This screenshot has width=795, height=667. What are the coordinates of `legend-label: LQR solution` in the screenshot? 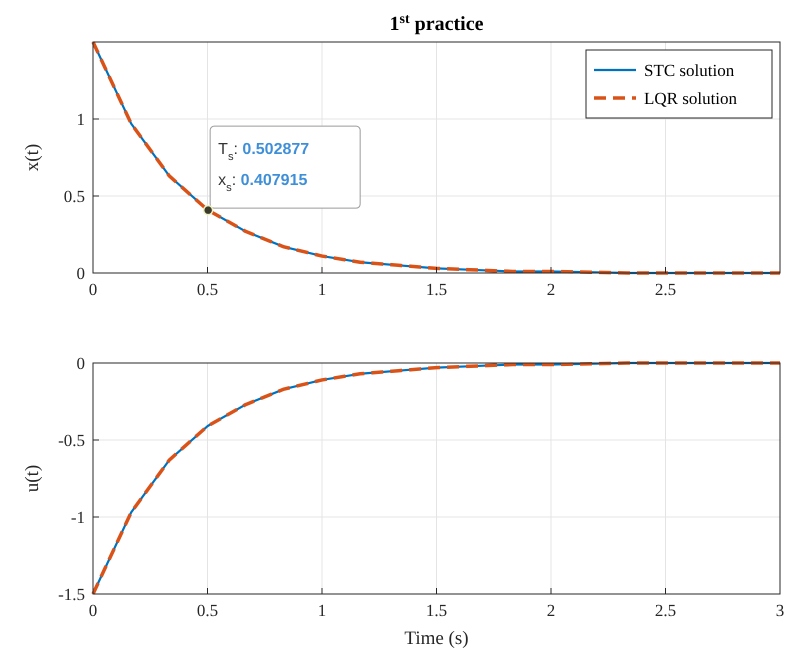 It's located at (691, 98).